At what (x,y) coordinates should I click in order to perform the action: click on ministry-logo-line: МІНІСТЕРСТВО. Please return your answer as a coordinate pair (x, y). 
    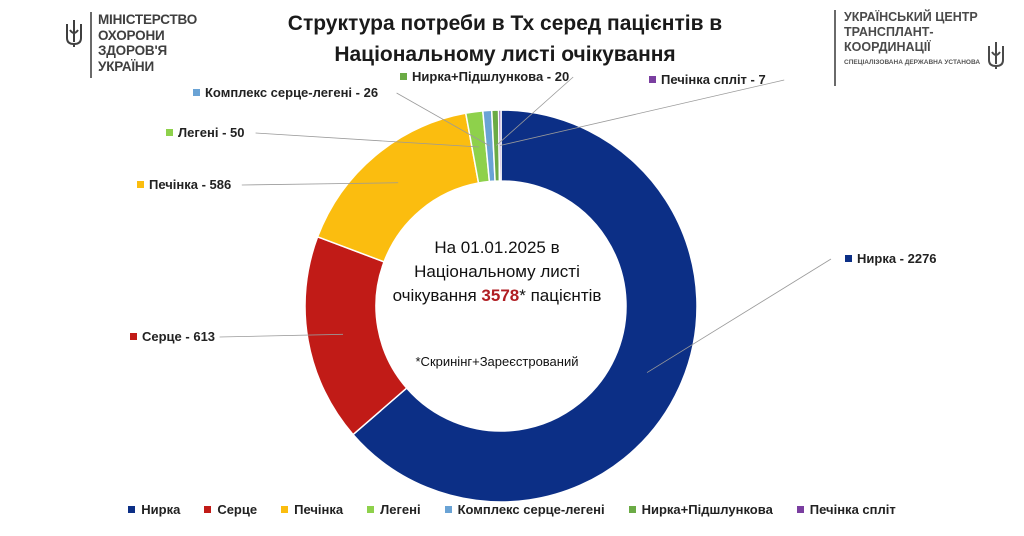
    Looking at the image, I should click on (148, 19).